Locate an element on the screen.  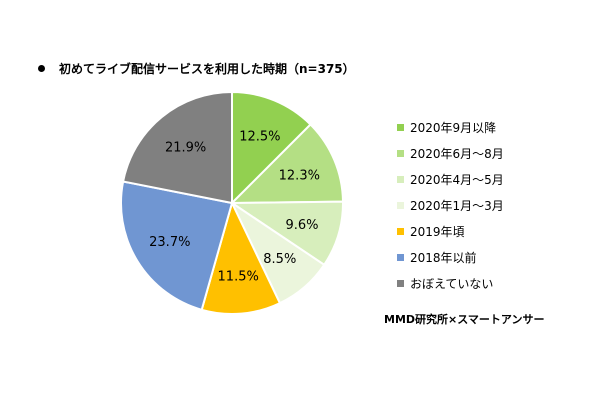
slice-data-label: 23.7% is located at coordinates (169, 242).